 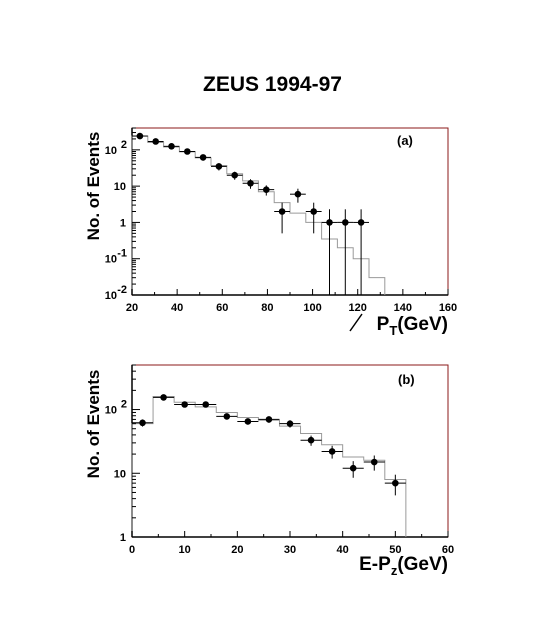 What do you see at coordinates (356, 322) in the screenshot?
I see `missing-slash-mark` at bounding box center [356, 322].